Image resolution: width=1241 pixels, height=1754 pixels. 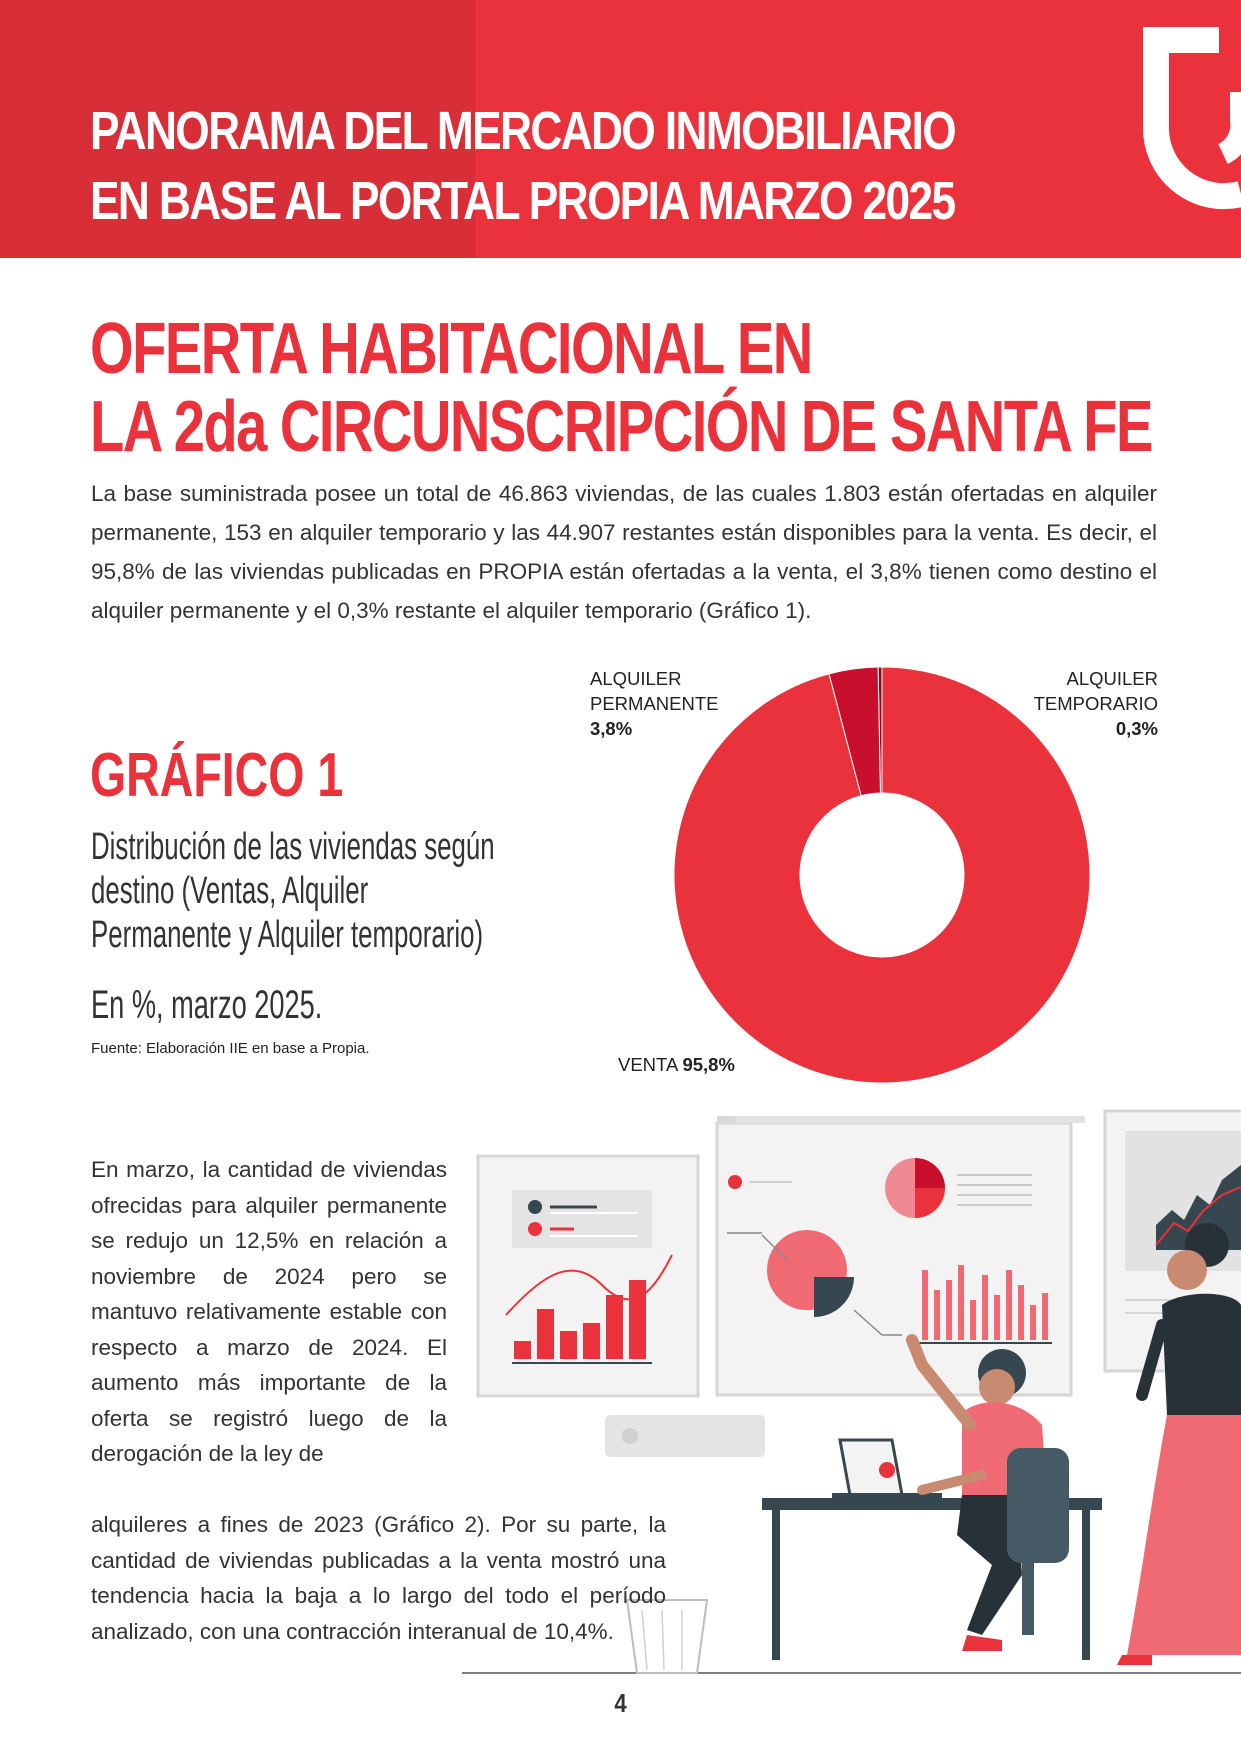 What do you see at coordinates (987, 1492) in the screenshot?
I see `seated-man-figure` at bounding box center [987, 1492].